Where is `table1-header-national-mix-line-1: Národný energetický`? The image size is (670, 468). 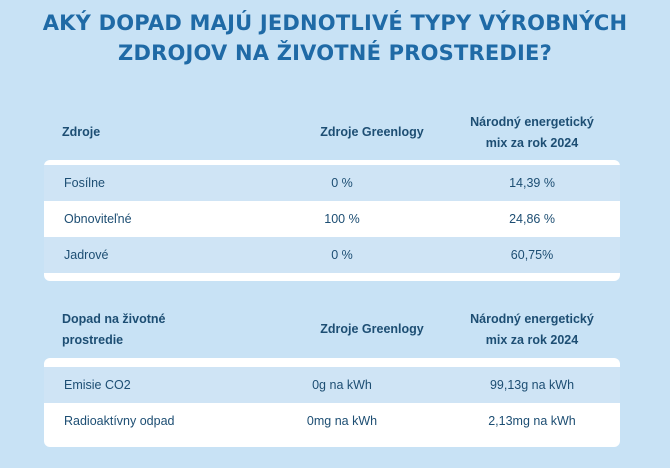 table1-header-national-mix-line-1: Národný energetický is located at coordinates (532, 122).